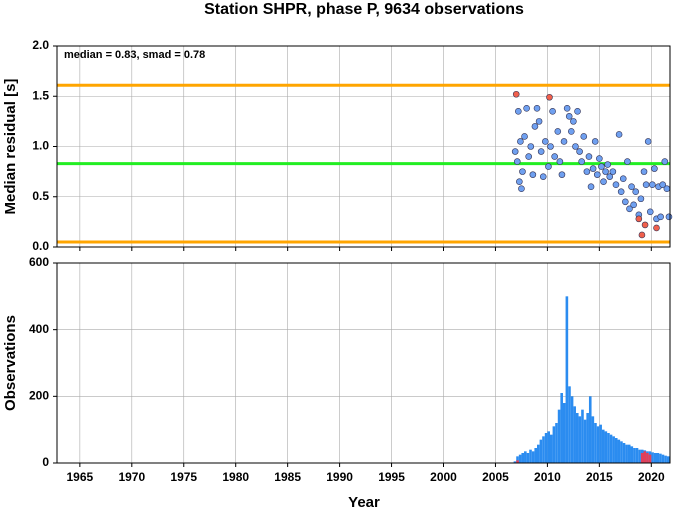 The height and width of the screenshot is (511, 677). What do you see at coordinates (40, 146) in the screenshot?
I see `y-tick-label: 1.0` at bounding box center [40, 146].